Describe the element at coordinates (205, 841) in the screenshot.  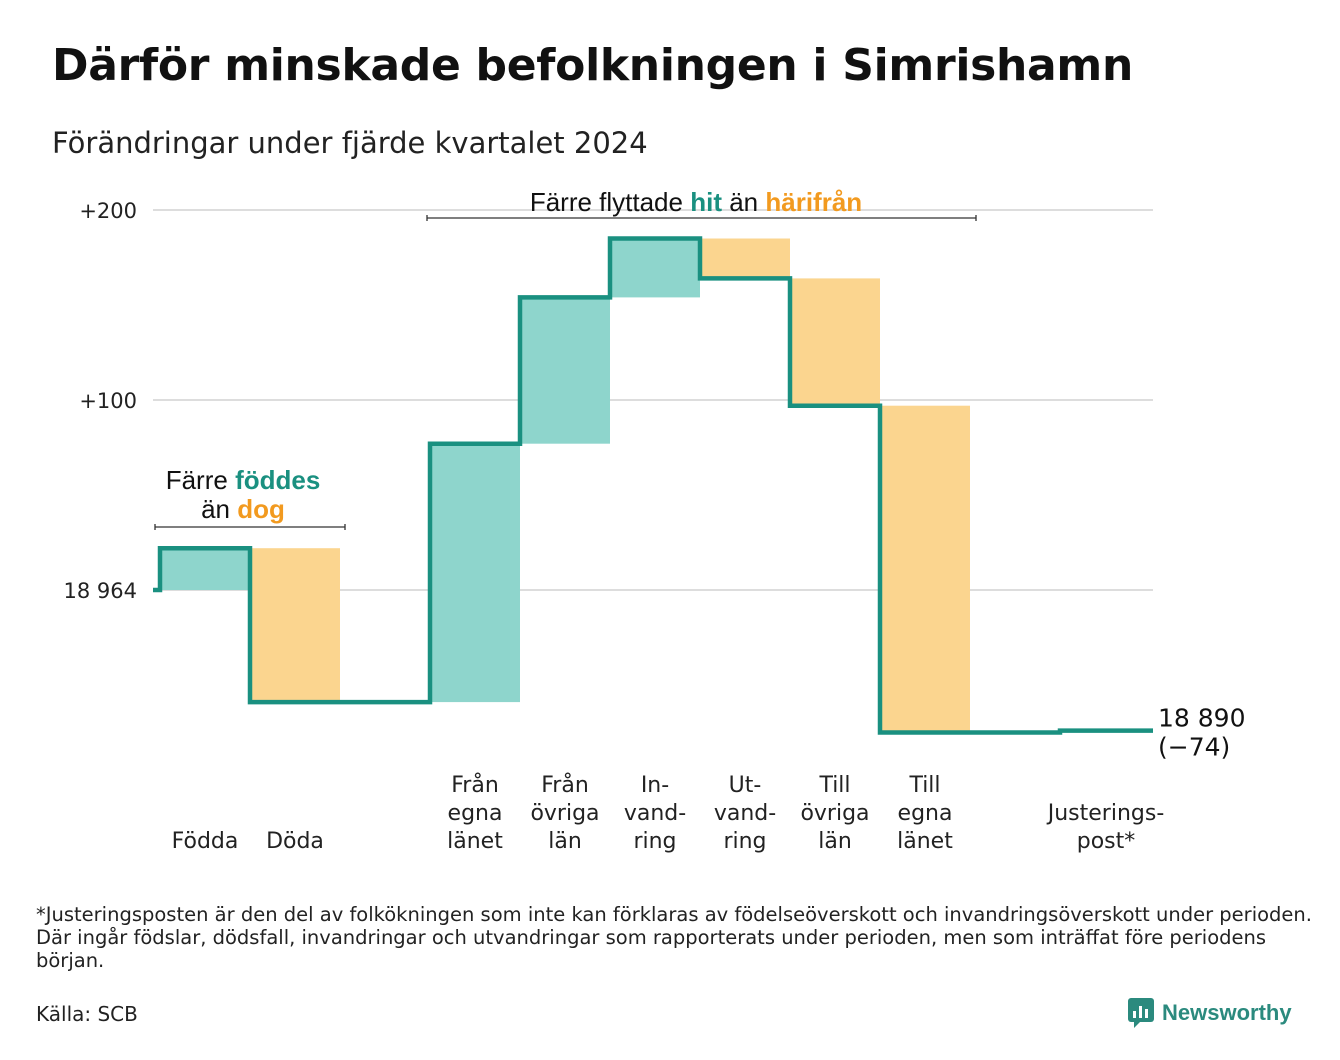
I see `x-tick-label: Födda` at that location.